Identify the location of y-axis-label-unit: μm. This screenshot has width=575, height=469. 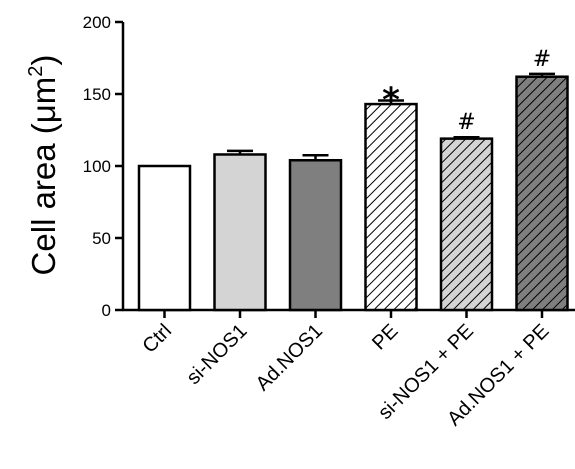
(43, 100).